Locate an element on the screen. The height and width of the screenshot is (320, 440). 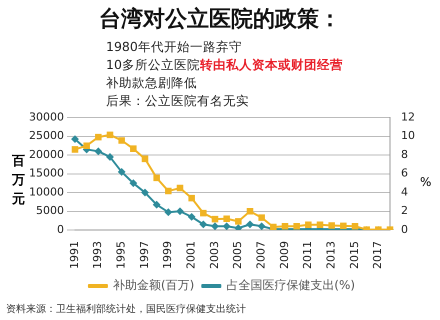
y2-tick-label: 8 is located at coordinates (404, 154).